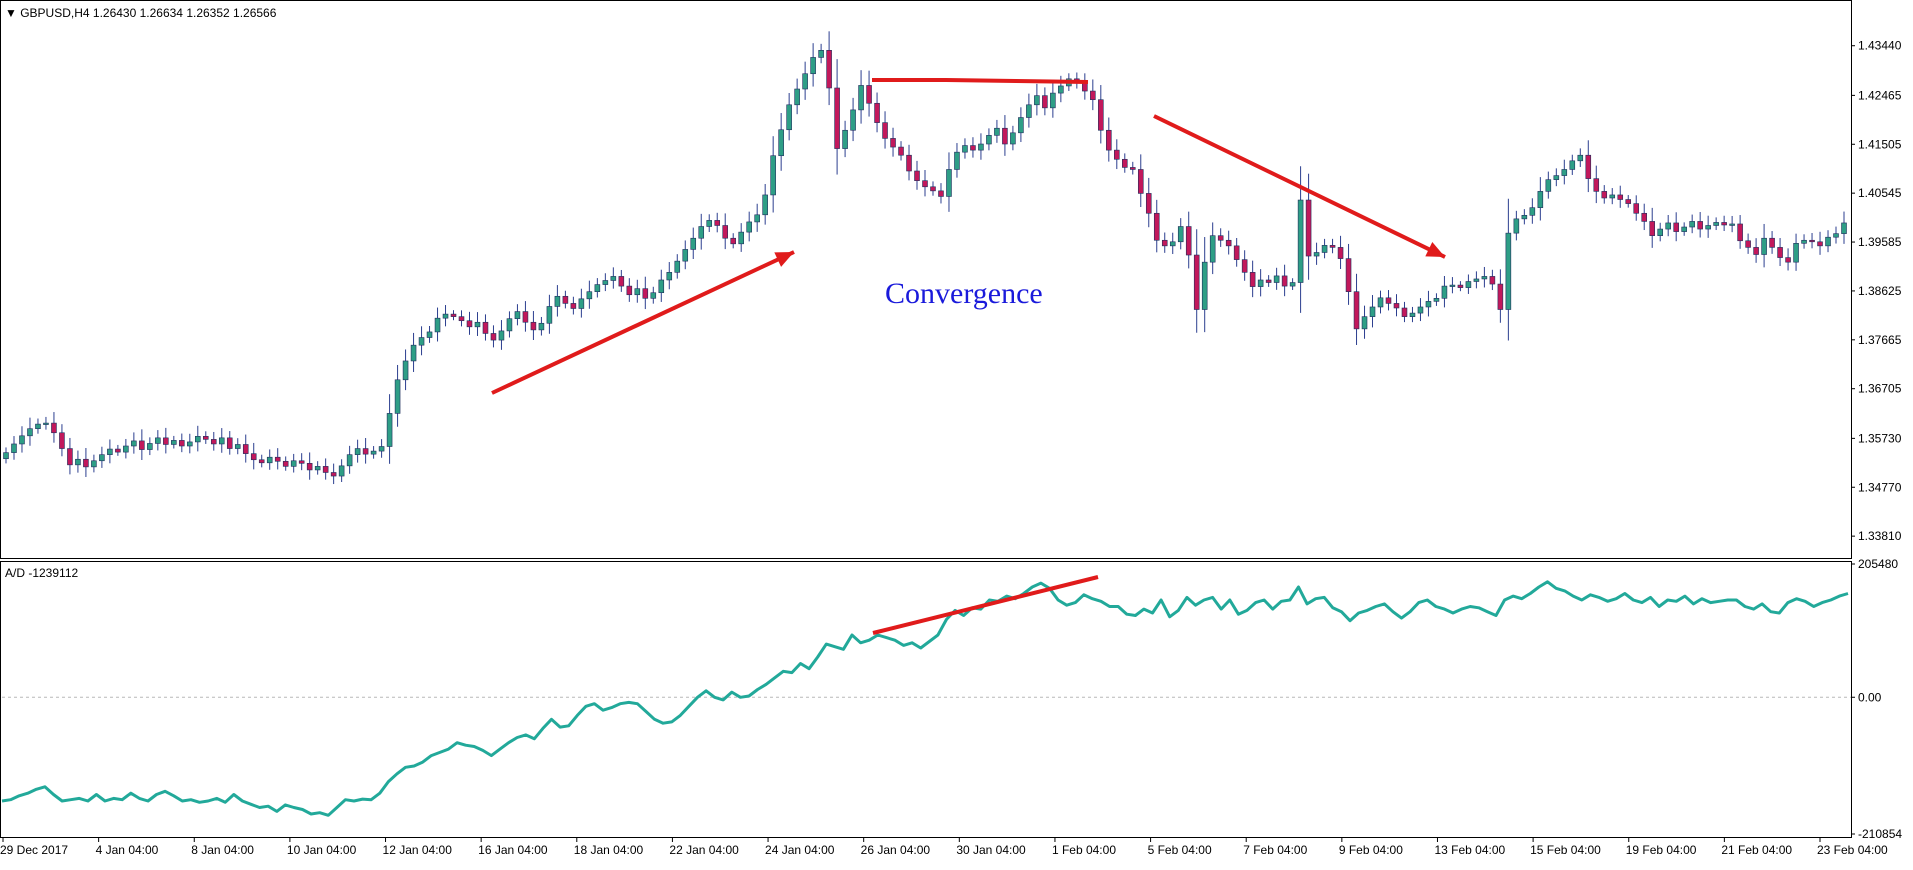 The height and width of the screenshot is (870, 1913). I want to click on time-tick-label: 19 Feb 04:00, so click(1661, 850).